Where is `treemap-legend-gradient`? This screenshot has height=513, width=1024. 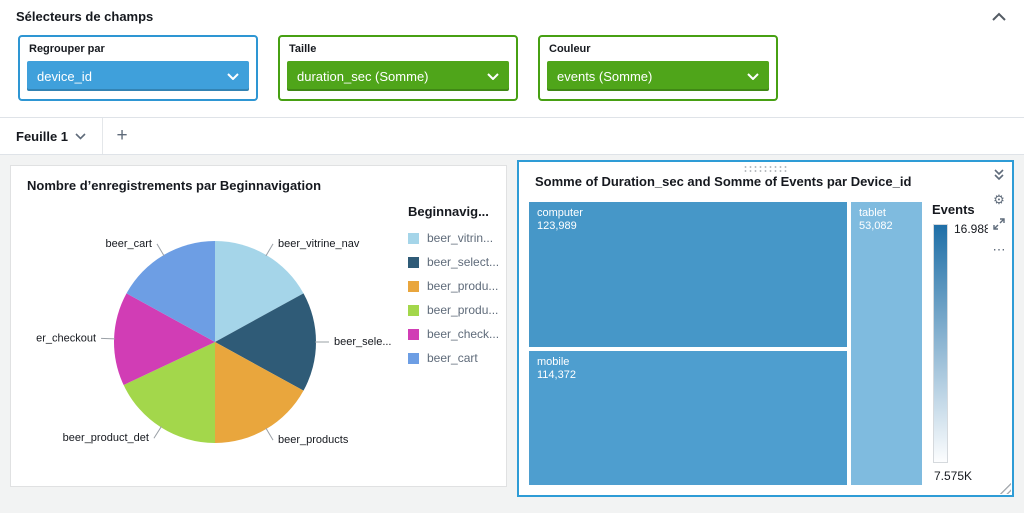
treemap-legend-gradient is located at coordinates (940, 343).